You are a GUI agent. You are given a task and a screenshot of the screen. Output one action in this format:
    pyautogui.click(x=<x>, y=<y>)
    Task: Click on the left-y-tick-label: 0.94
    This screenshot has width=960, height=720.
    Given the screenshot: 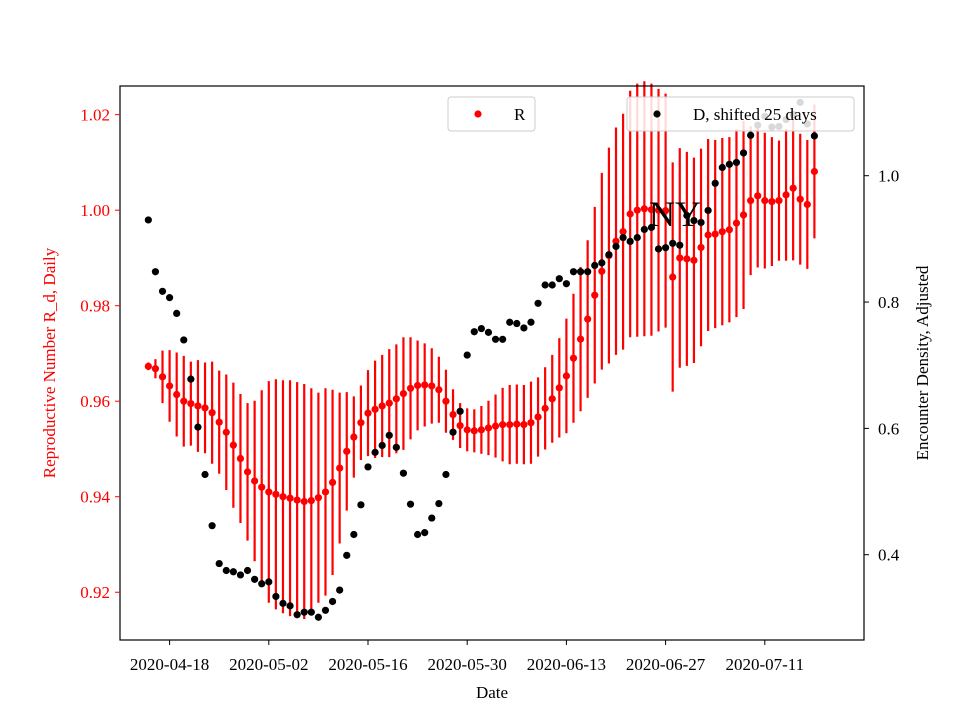 What is the action you would take?
    pyautogui.click(x=95, y=497)
    